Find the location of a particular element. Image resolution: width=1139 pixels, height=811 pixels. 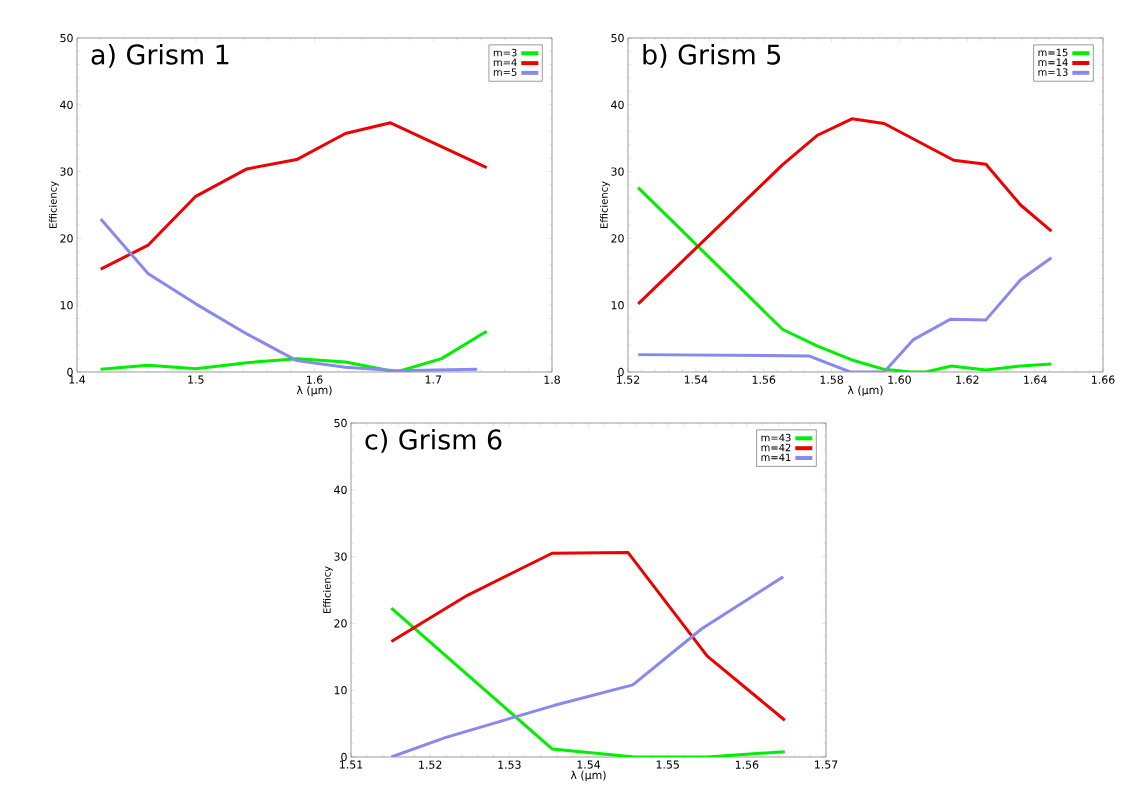

legend-label: m=4 is located at coordinates (505, 62).